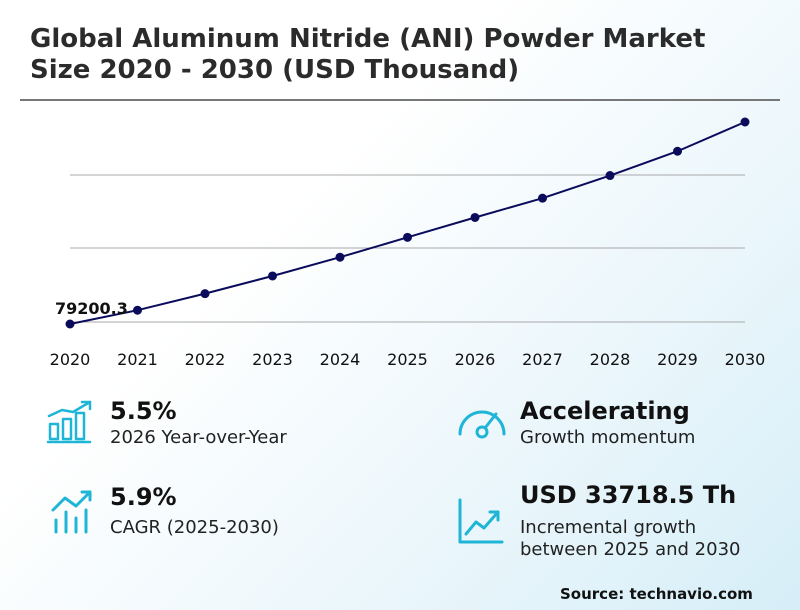 This screenshot has width=800, height=610. What do you see at coordinates (677, 151) in the screenshot?
I see `data-point-2029` at bounding box center [677, 151].